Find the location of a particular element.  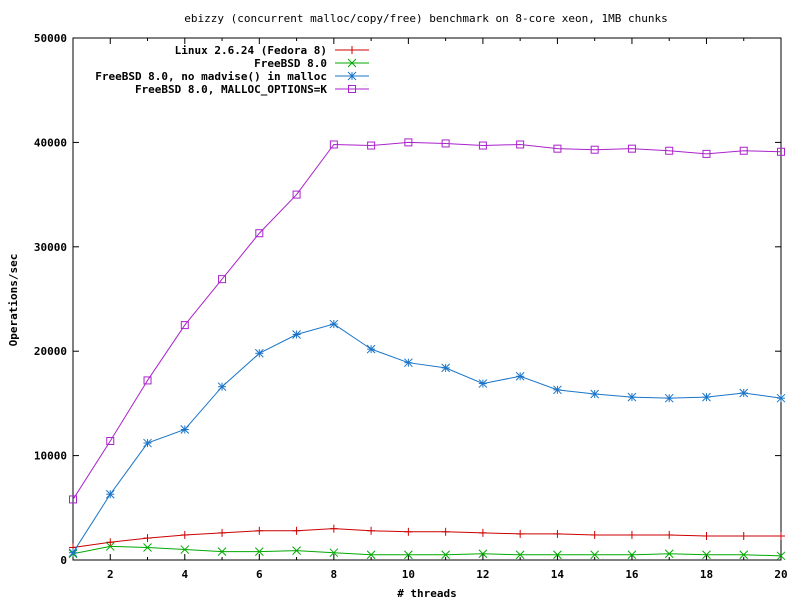

legend-label: FreeBSD 8.0, MALLOC_OPTIONS=K is located at coordinates (231, 89).